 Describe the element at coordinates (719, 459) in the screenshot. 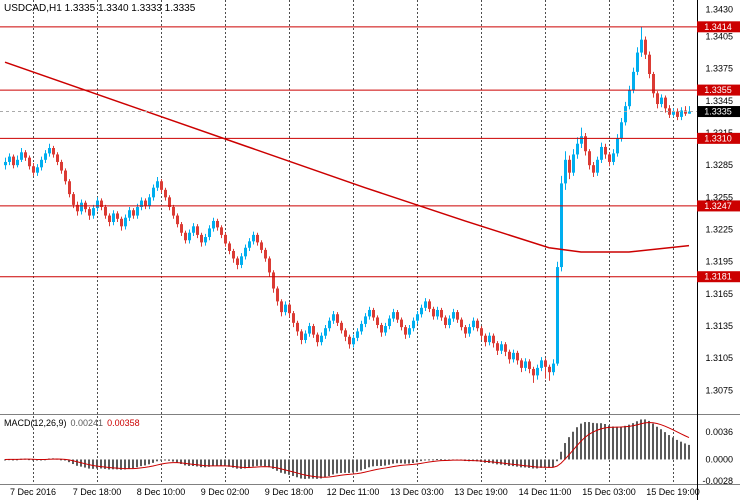

I see `macd-axis-label: 0.0000` at that location.